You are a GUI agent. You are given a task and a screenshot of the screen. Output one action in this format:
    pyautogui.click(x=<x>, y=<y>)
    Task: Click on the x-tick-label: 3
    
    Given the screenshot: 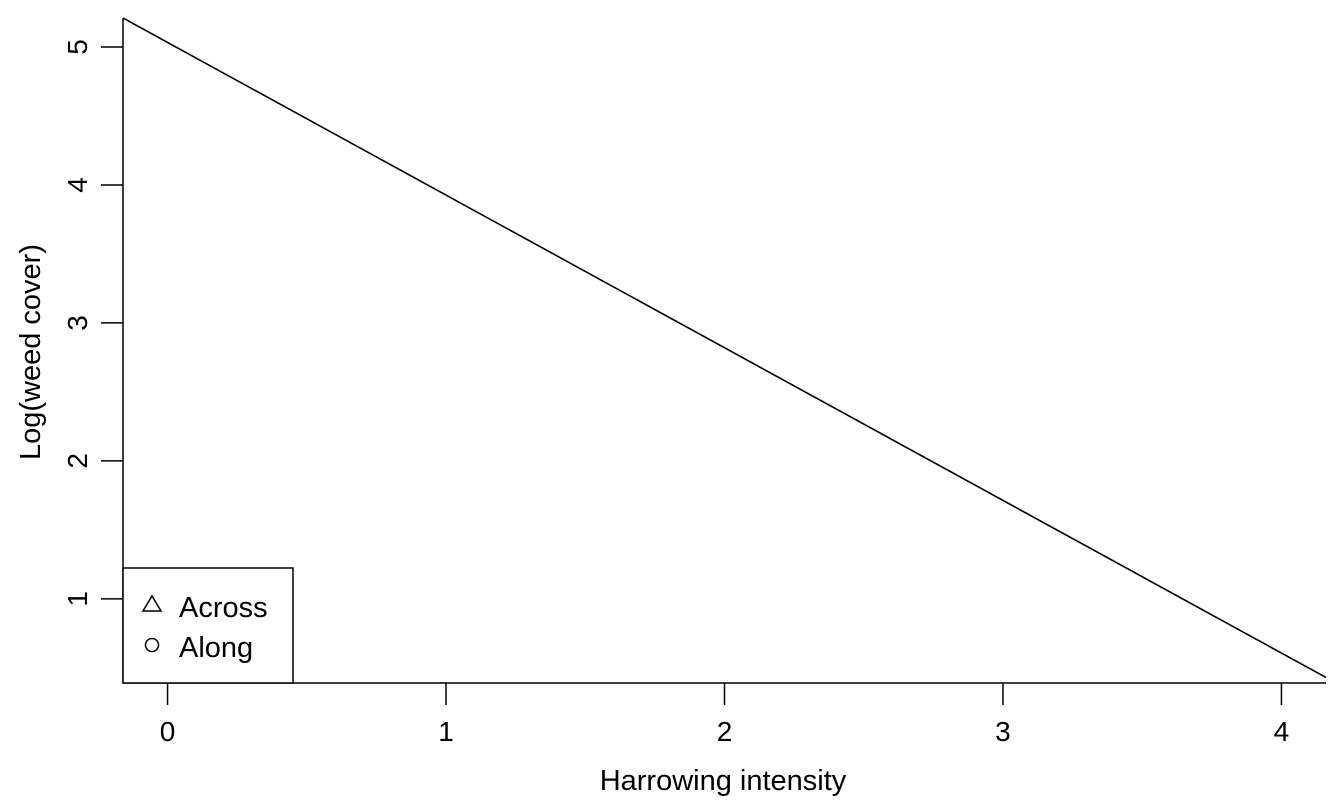 What is the action you would take?
    pyautogui.click(x=1003, y=731)
    